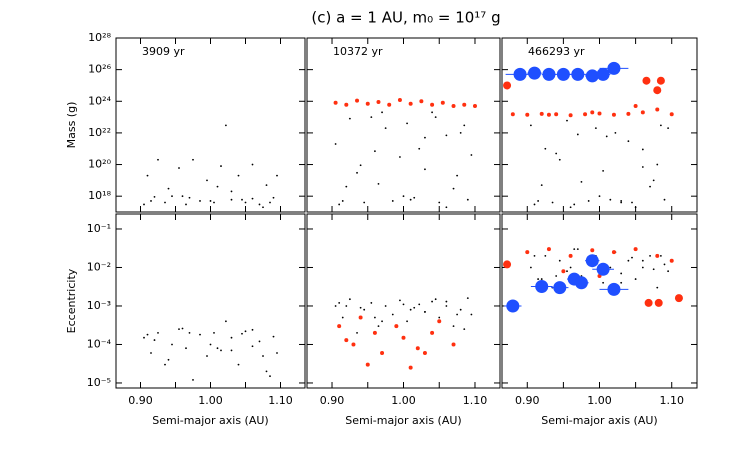 The image size is (747, 449). Describe the element at coordinates (99, 305) in the screenshot. I see `y-tick-label: 10⁻³` at that location.